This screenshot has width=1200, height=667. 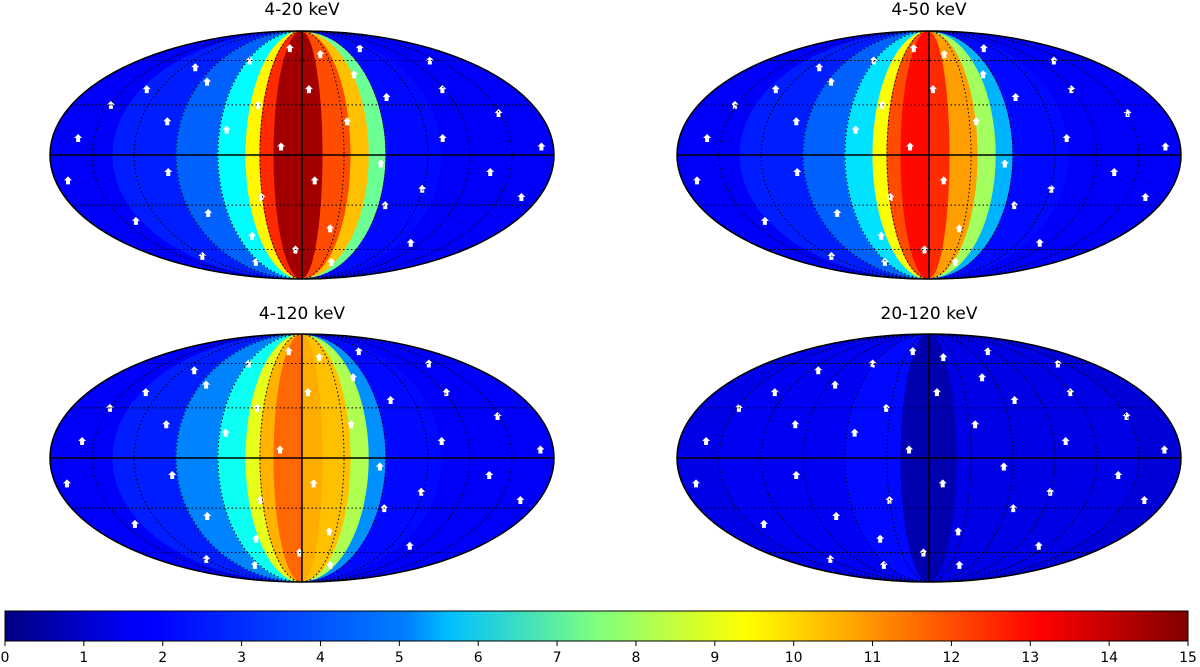 I want to click on colorbar-tick-label: 15, so click(x=1188, y=658).